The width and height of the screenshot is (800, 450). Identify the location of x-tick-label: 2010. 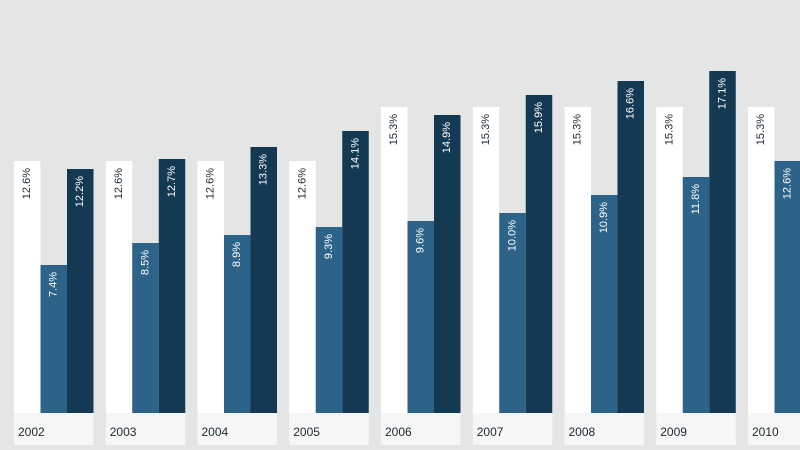
(765, 432).